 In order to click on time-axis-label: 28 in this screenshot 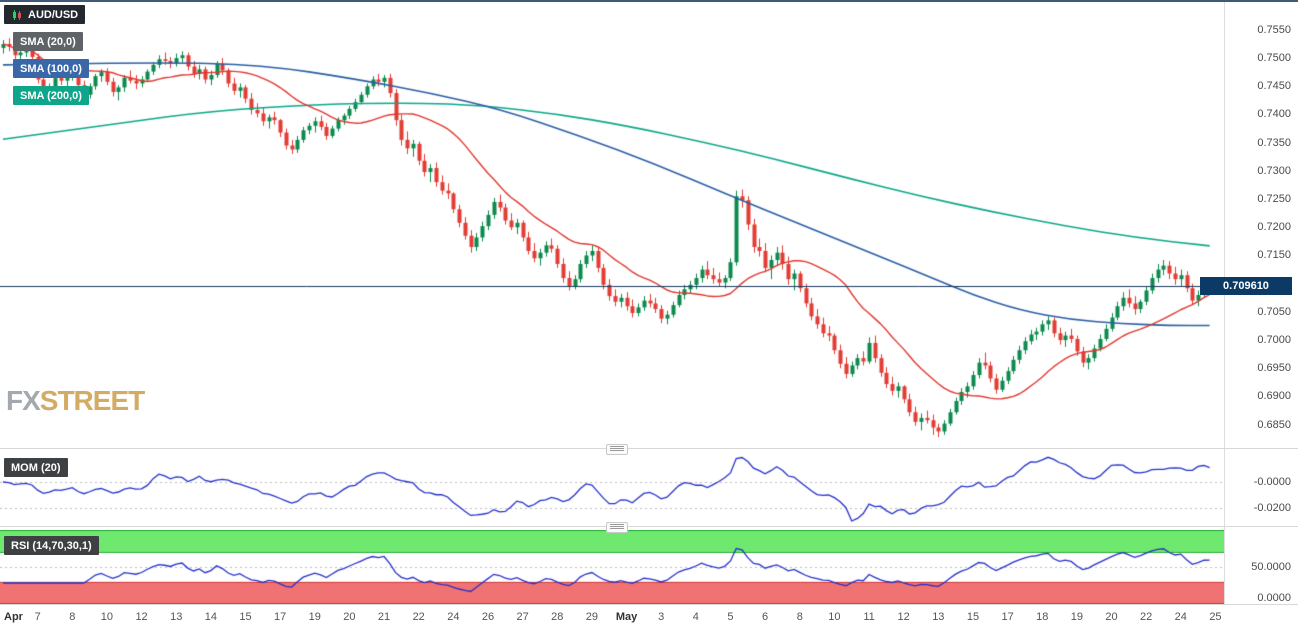, I will do `click(557, 617)`.